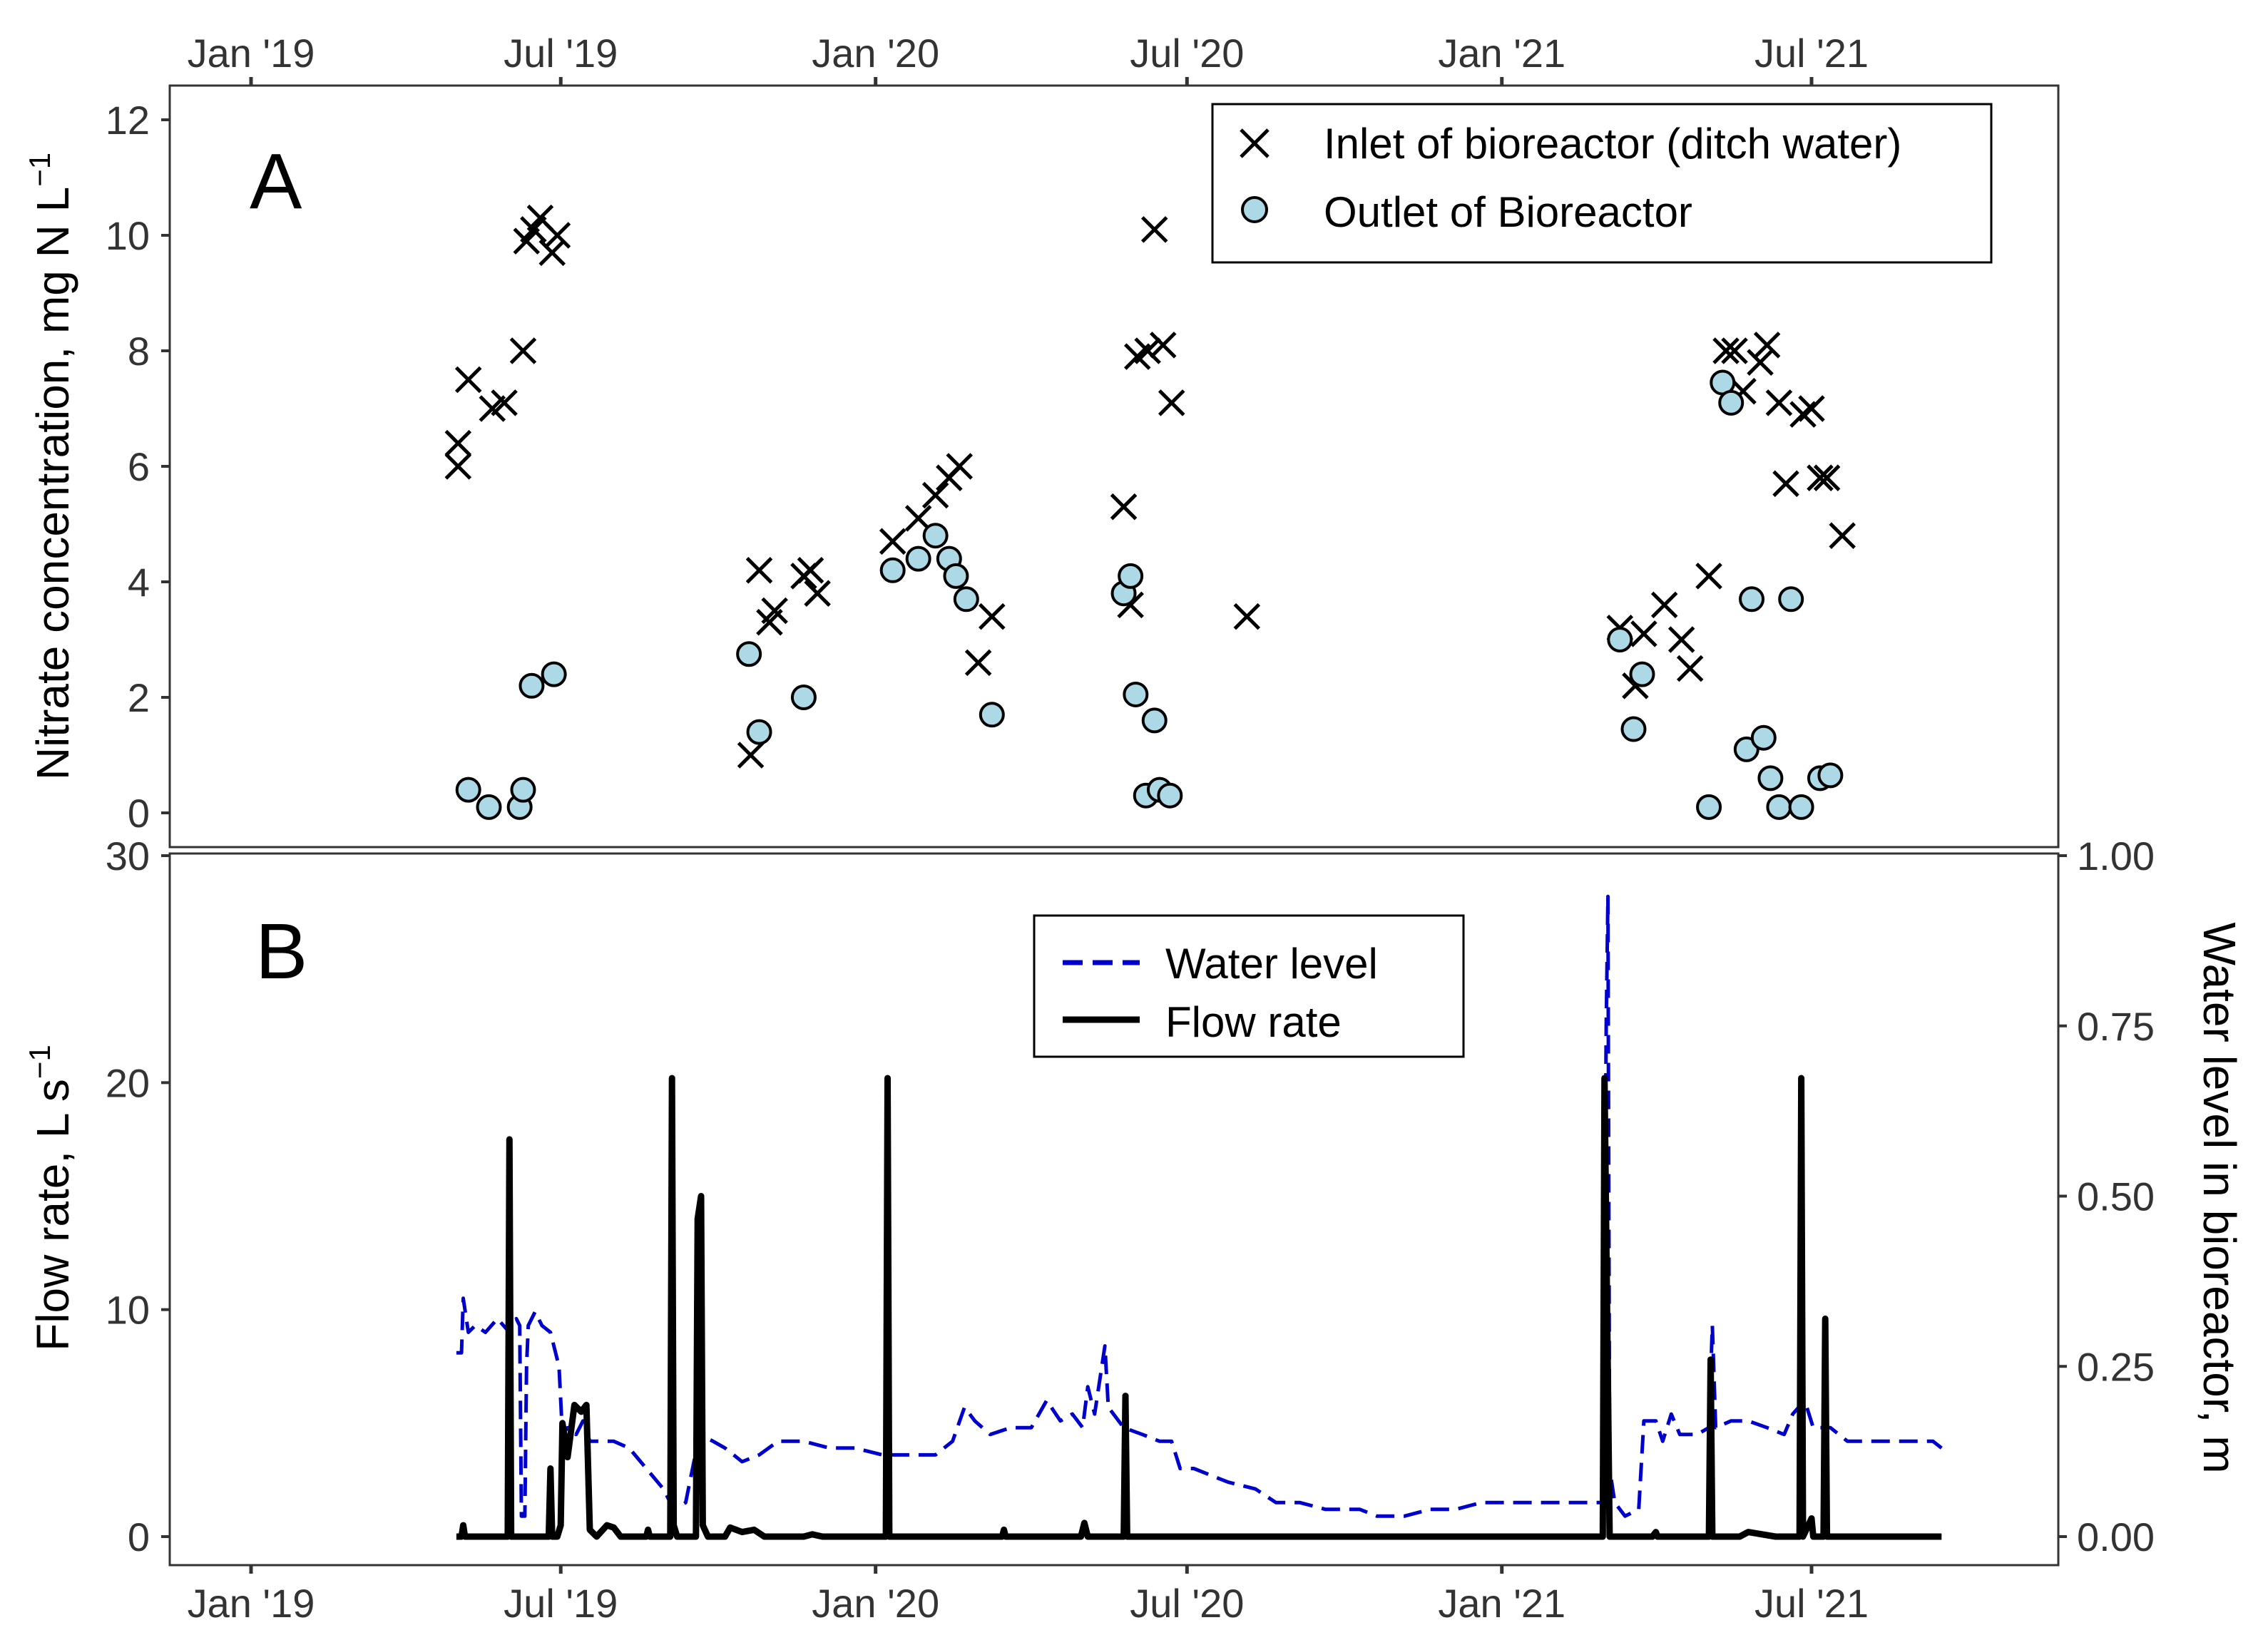  What do you see at coordinates (1811, 53) in the screenshot?
I see `top-x-tick-label: Jul '21` at bounding box center [1811, 53].